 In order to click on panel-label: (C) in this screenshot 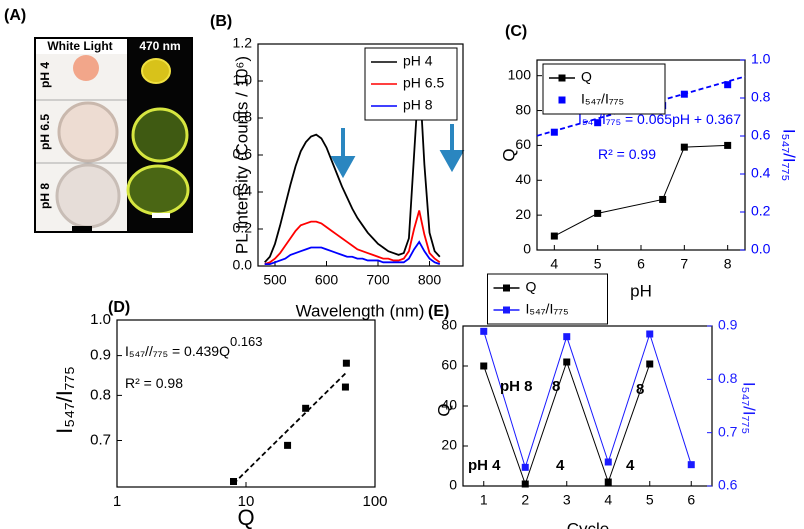, I will do `click(516, 31)`.